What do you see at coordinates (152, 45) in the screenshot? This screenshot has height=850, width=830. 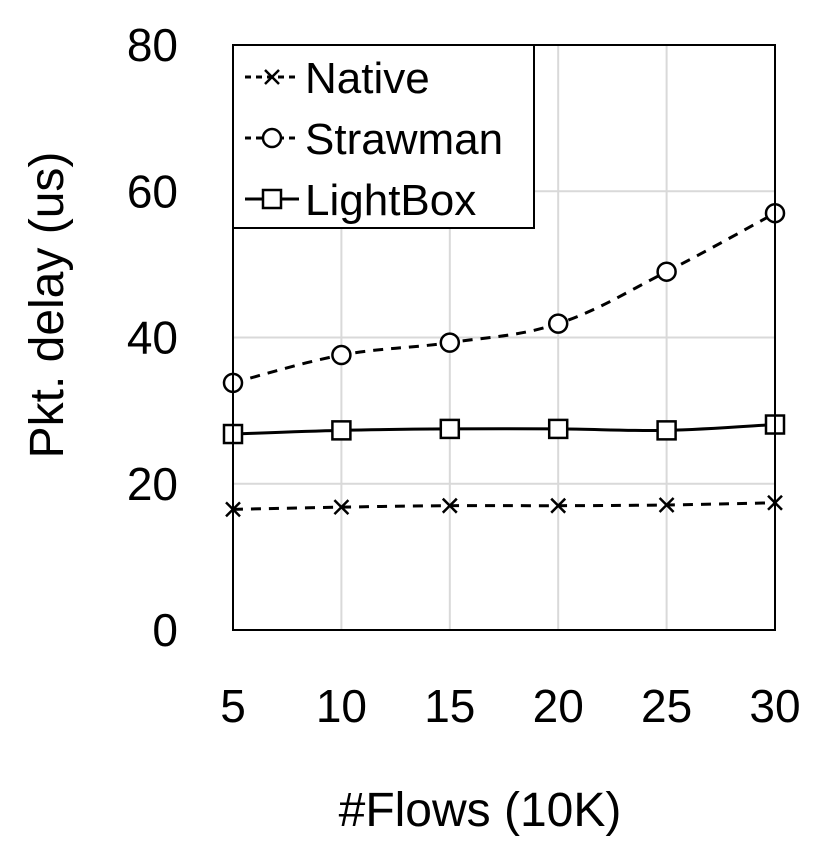 I see `y-tick-label: 80` at bounding box center [152, 45].